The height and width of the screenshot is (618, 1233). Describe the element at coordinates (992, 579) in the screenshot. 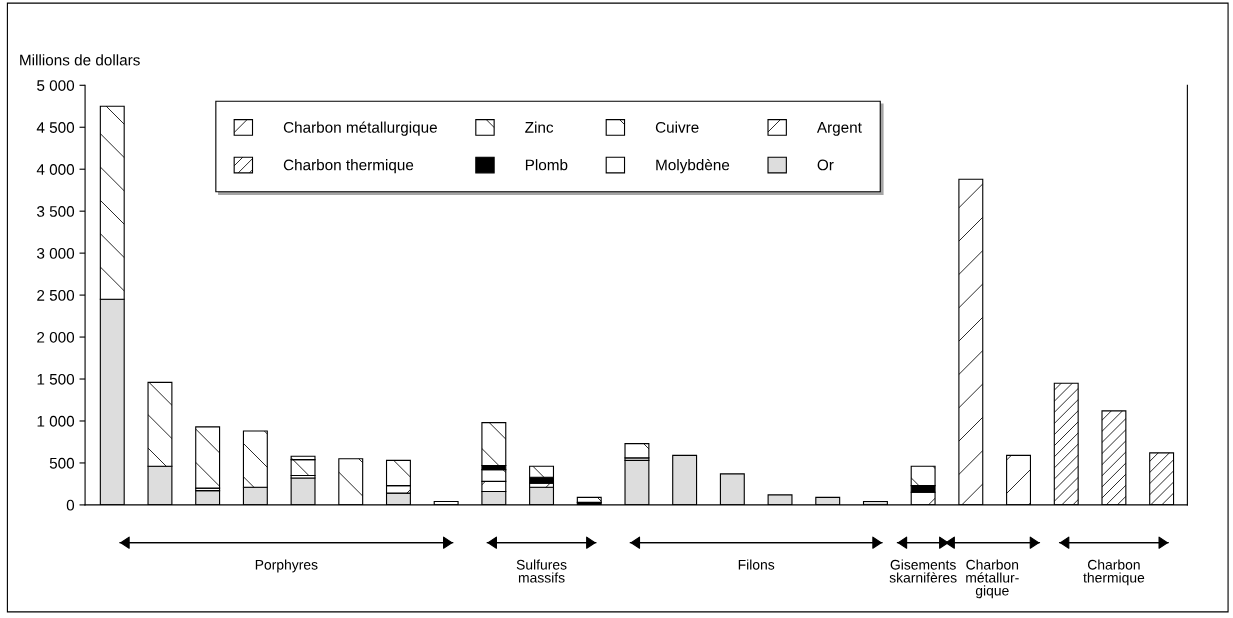

I see `text: Charbon métallur- gique` at that location.